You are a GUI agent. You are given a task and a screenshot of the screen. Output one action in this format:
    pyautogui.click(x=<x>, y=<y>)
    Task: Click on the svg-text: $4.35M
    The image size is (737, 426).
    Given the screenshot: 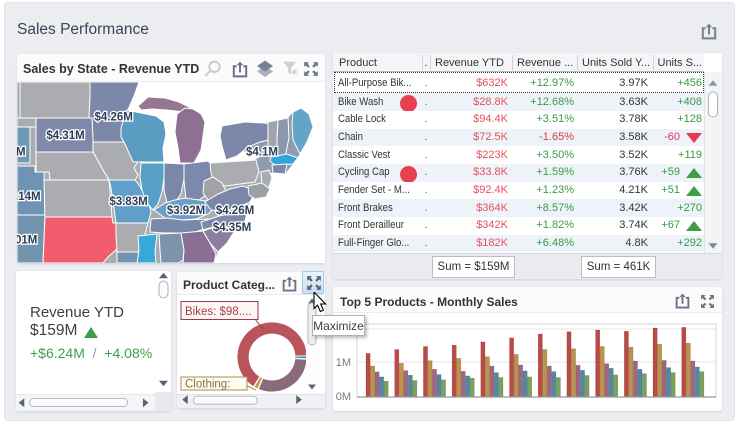 What is the action you would take?
    pyautogui.click(x=232, y=228)
    